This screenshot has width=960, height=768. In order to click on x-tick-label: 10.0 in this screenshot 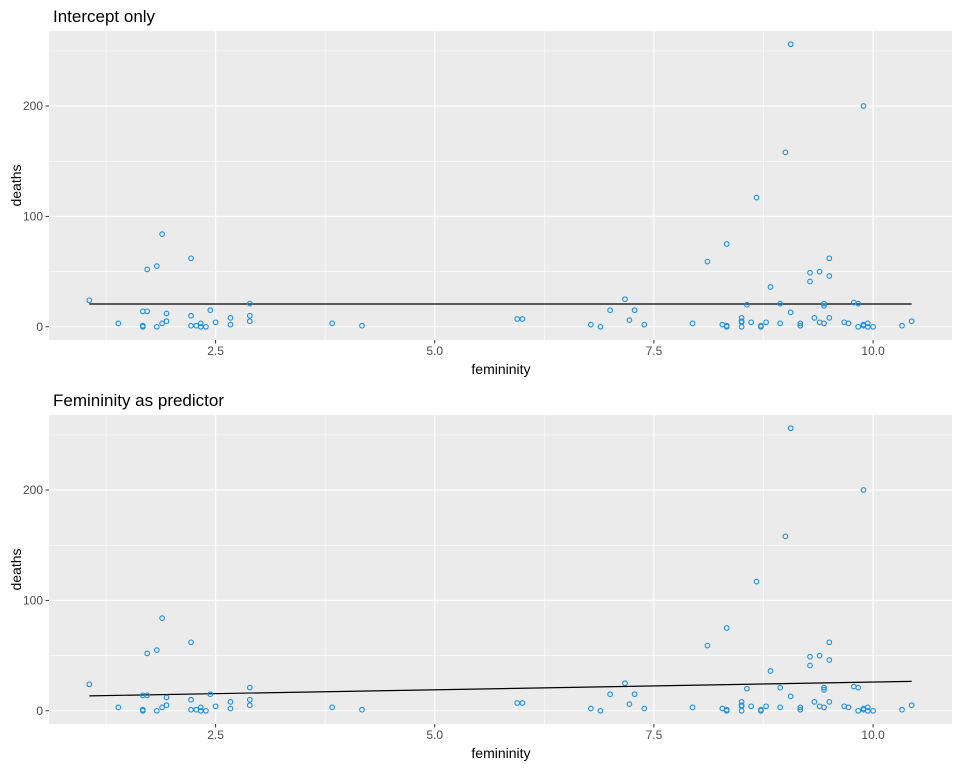, I will do `click(873, 735)`.